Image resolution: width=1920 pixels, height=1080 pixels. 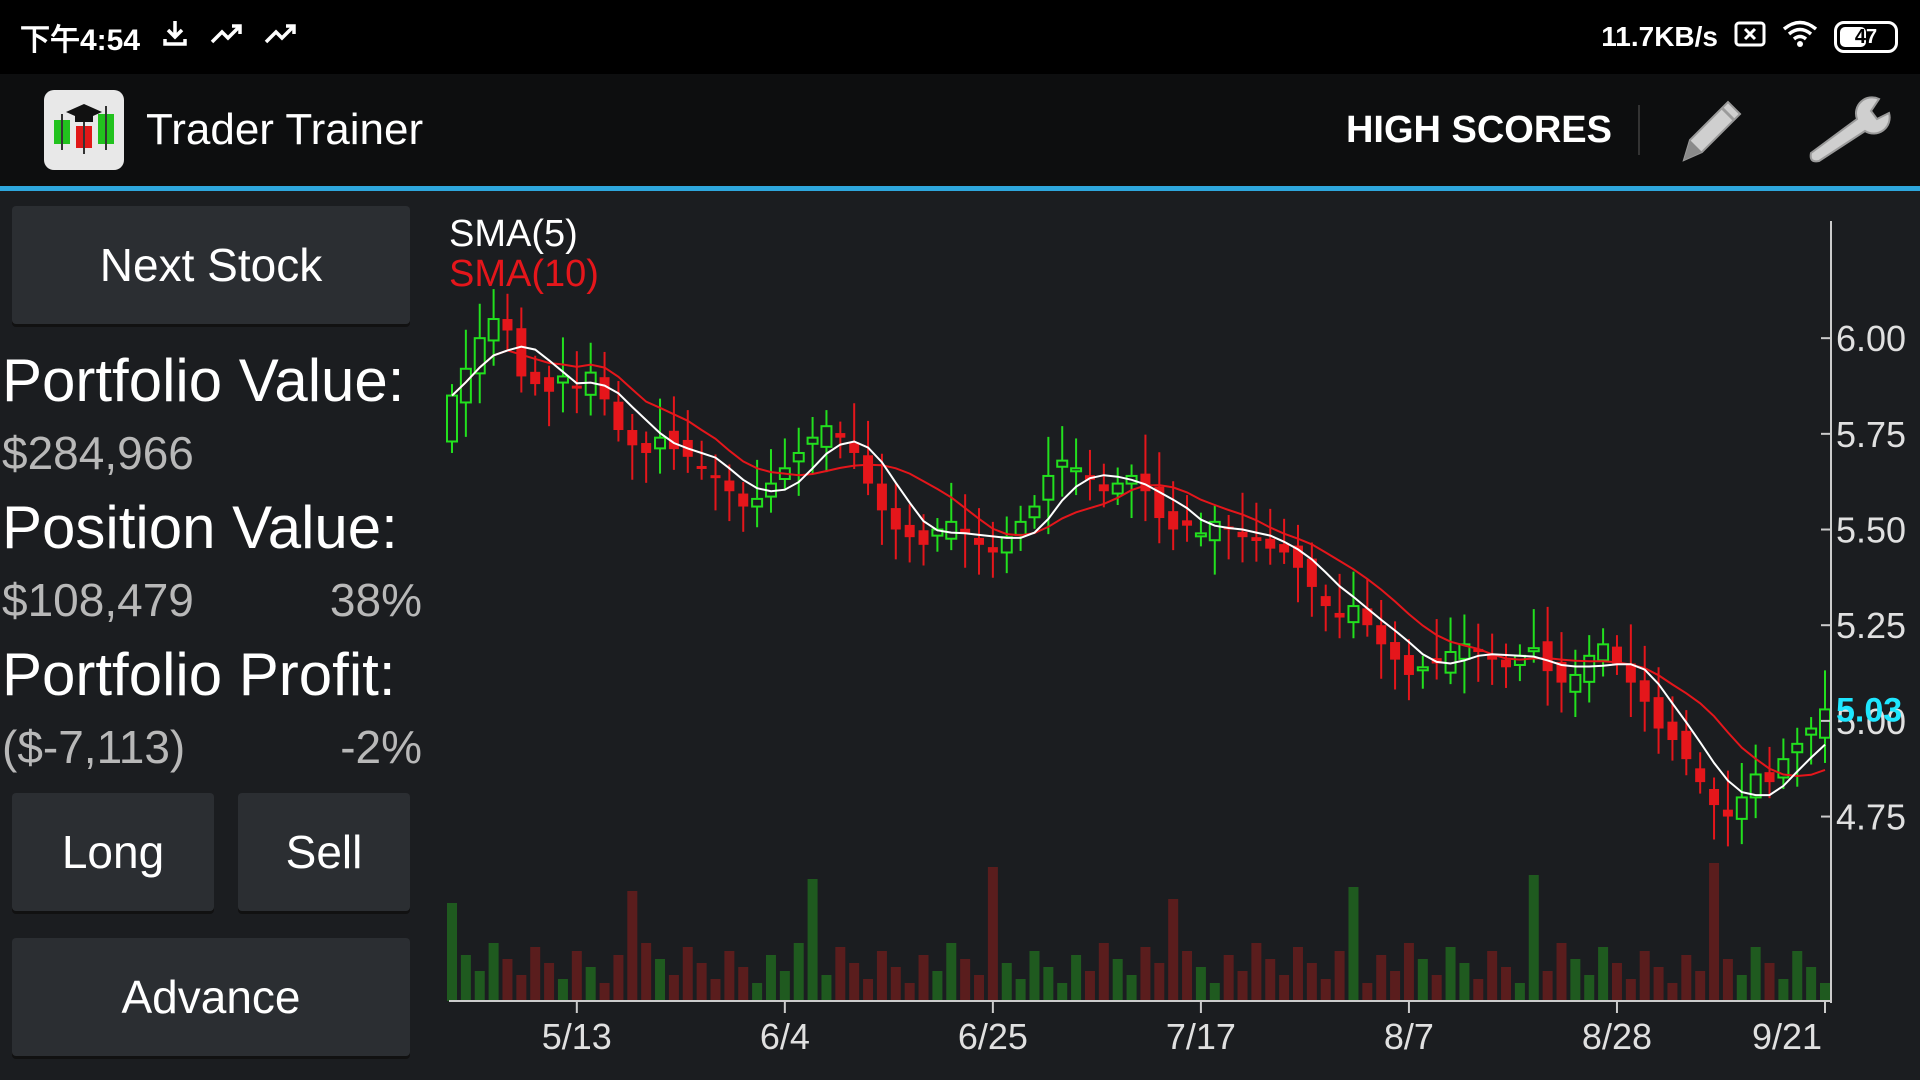 I want to click on portfolio-value-label: Portfolio Value:, so click(x=203, y=380).